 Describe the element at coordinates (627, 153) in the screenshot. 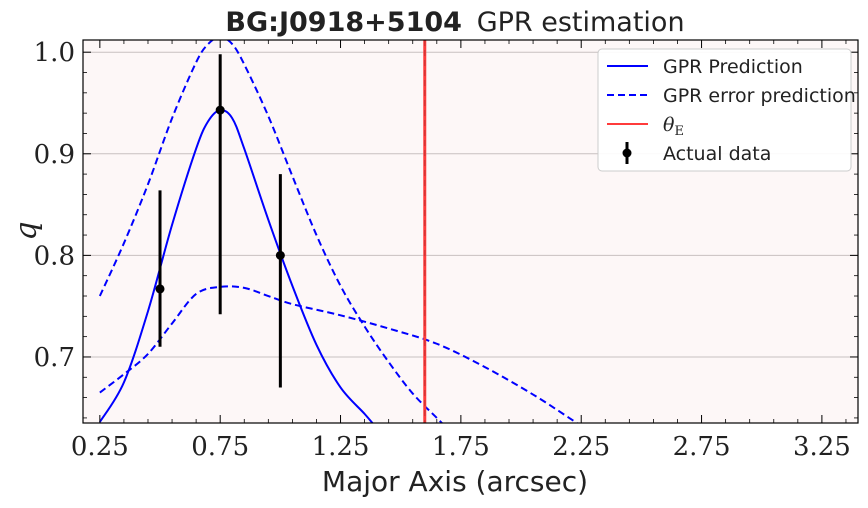

I see `legend-swatch-actual-data-point` at that location.